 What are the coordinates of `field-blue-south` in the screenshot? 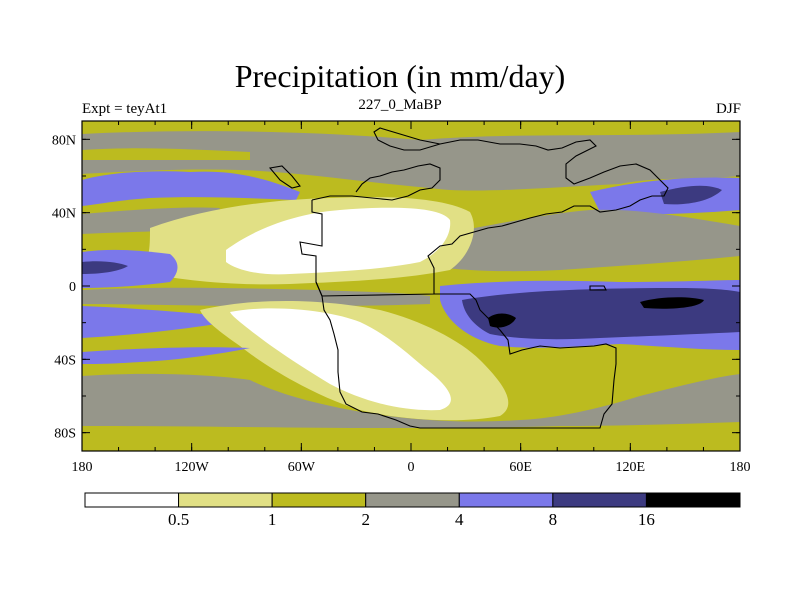 It's located at (166, 355).